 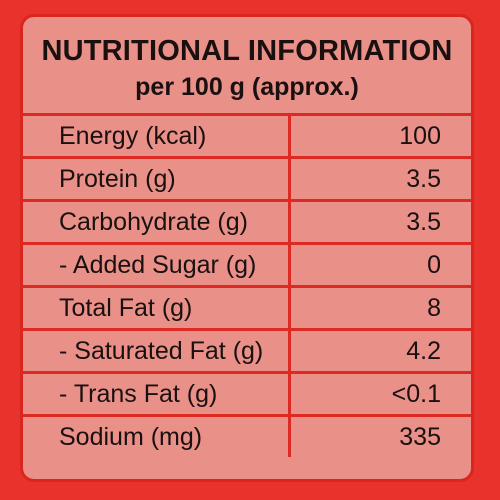 I want to click on table-row: Protein (g) 3.5, so click(x=247, y=178).